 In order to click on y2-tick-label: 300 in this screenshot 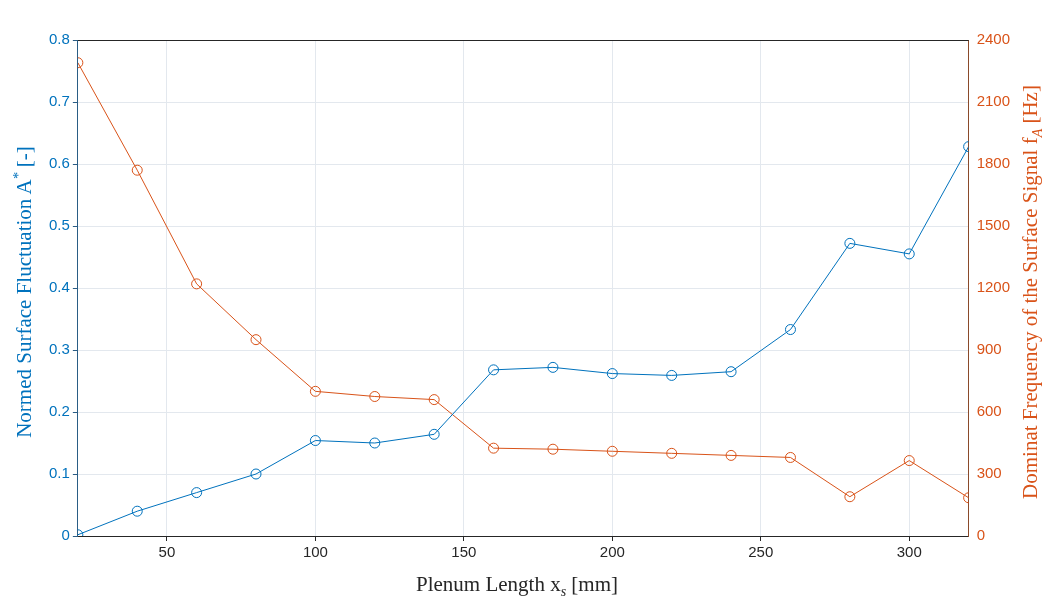, I will do `click(989, 473)`.